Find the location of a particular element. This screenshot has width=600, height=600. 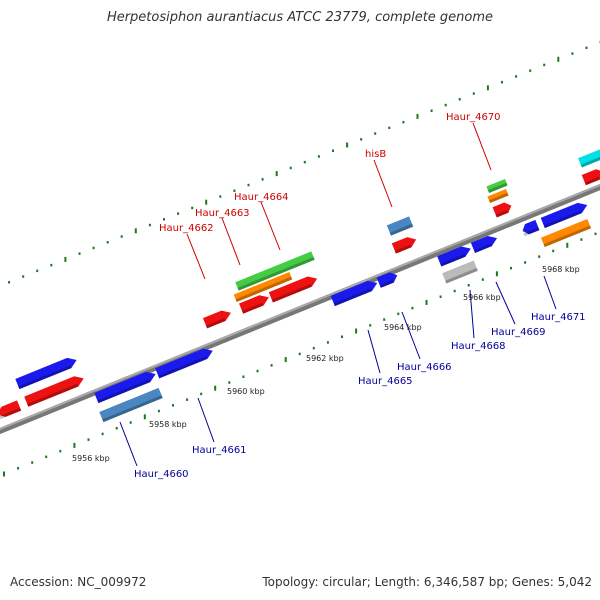

gene-haur-4665-shade is located at coordinates (352, 297).